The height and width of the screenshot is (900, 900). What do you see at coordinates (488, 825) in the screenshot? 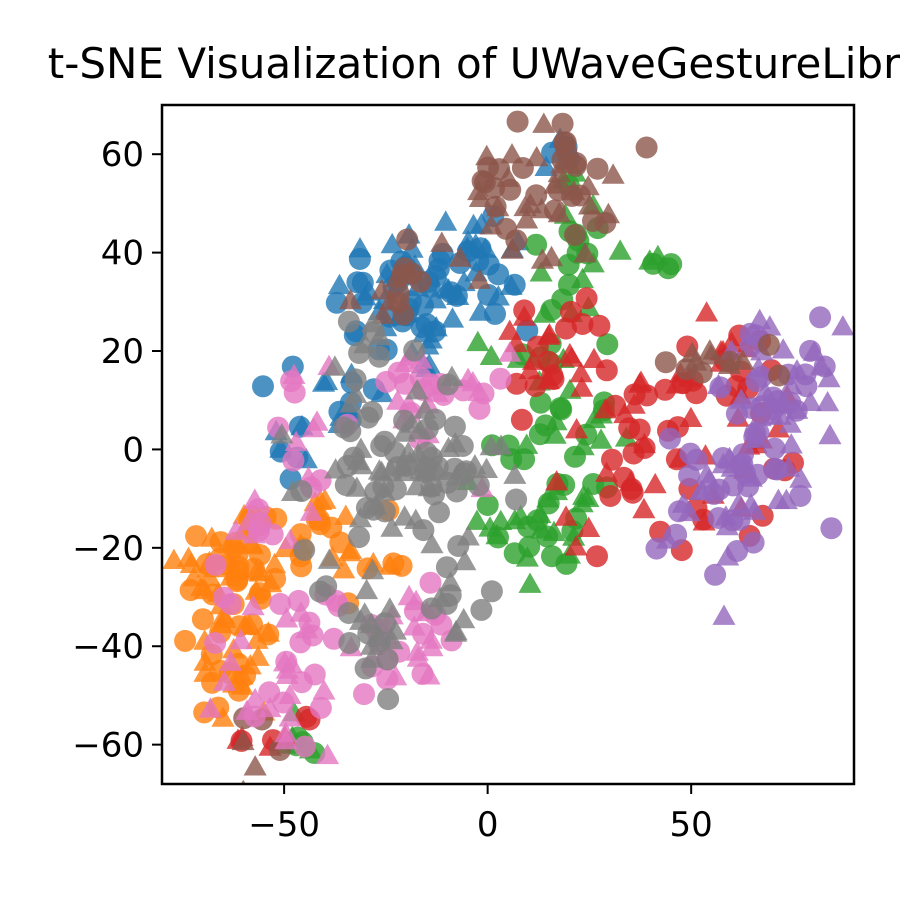
I see `x-tick-label: 0` at bounding box center [488, 825].